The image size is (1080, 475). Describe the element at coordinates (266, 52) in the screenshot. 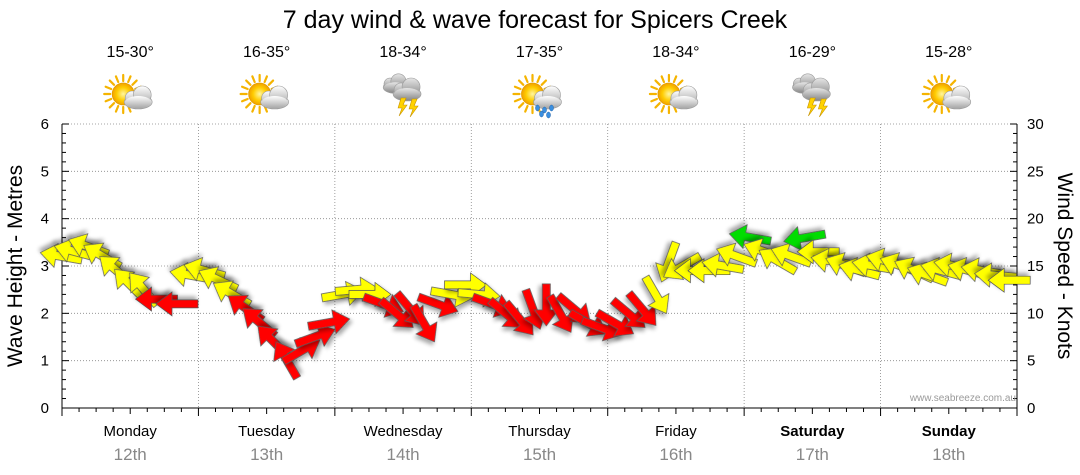

I see `temperature-label: 16-35°` at that location.